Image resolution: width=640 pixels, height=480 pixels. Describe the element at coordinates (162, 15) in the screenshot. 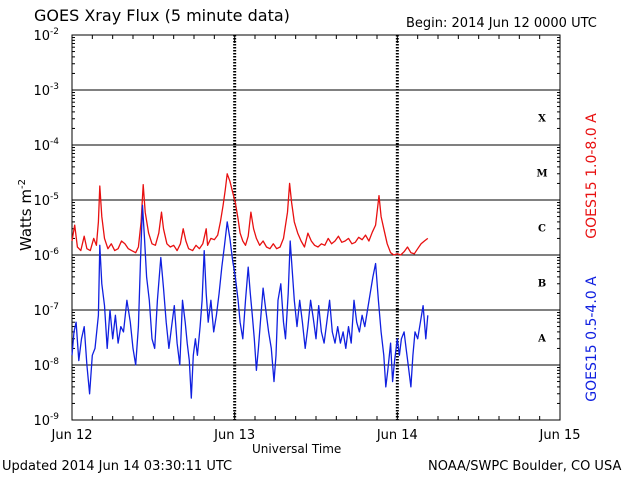

I see `chart-title: GOES Xray Flux (5 minute data)` at that location.